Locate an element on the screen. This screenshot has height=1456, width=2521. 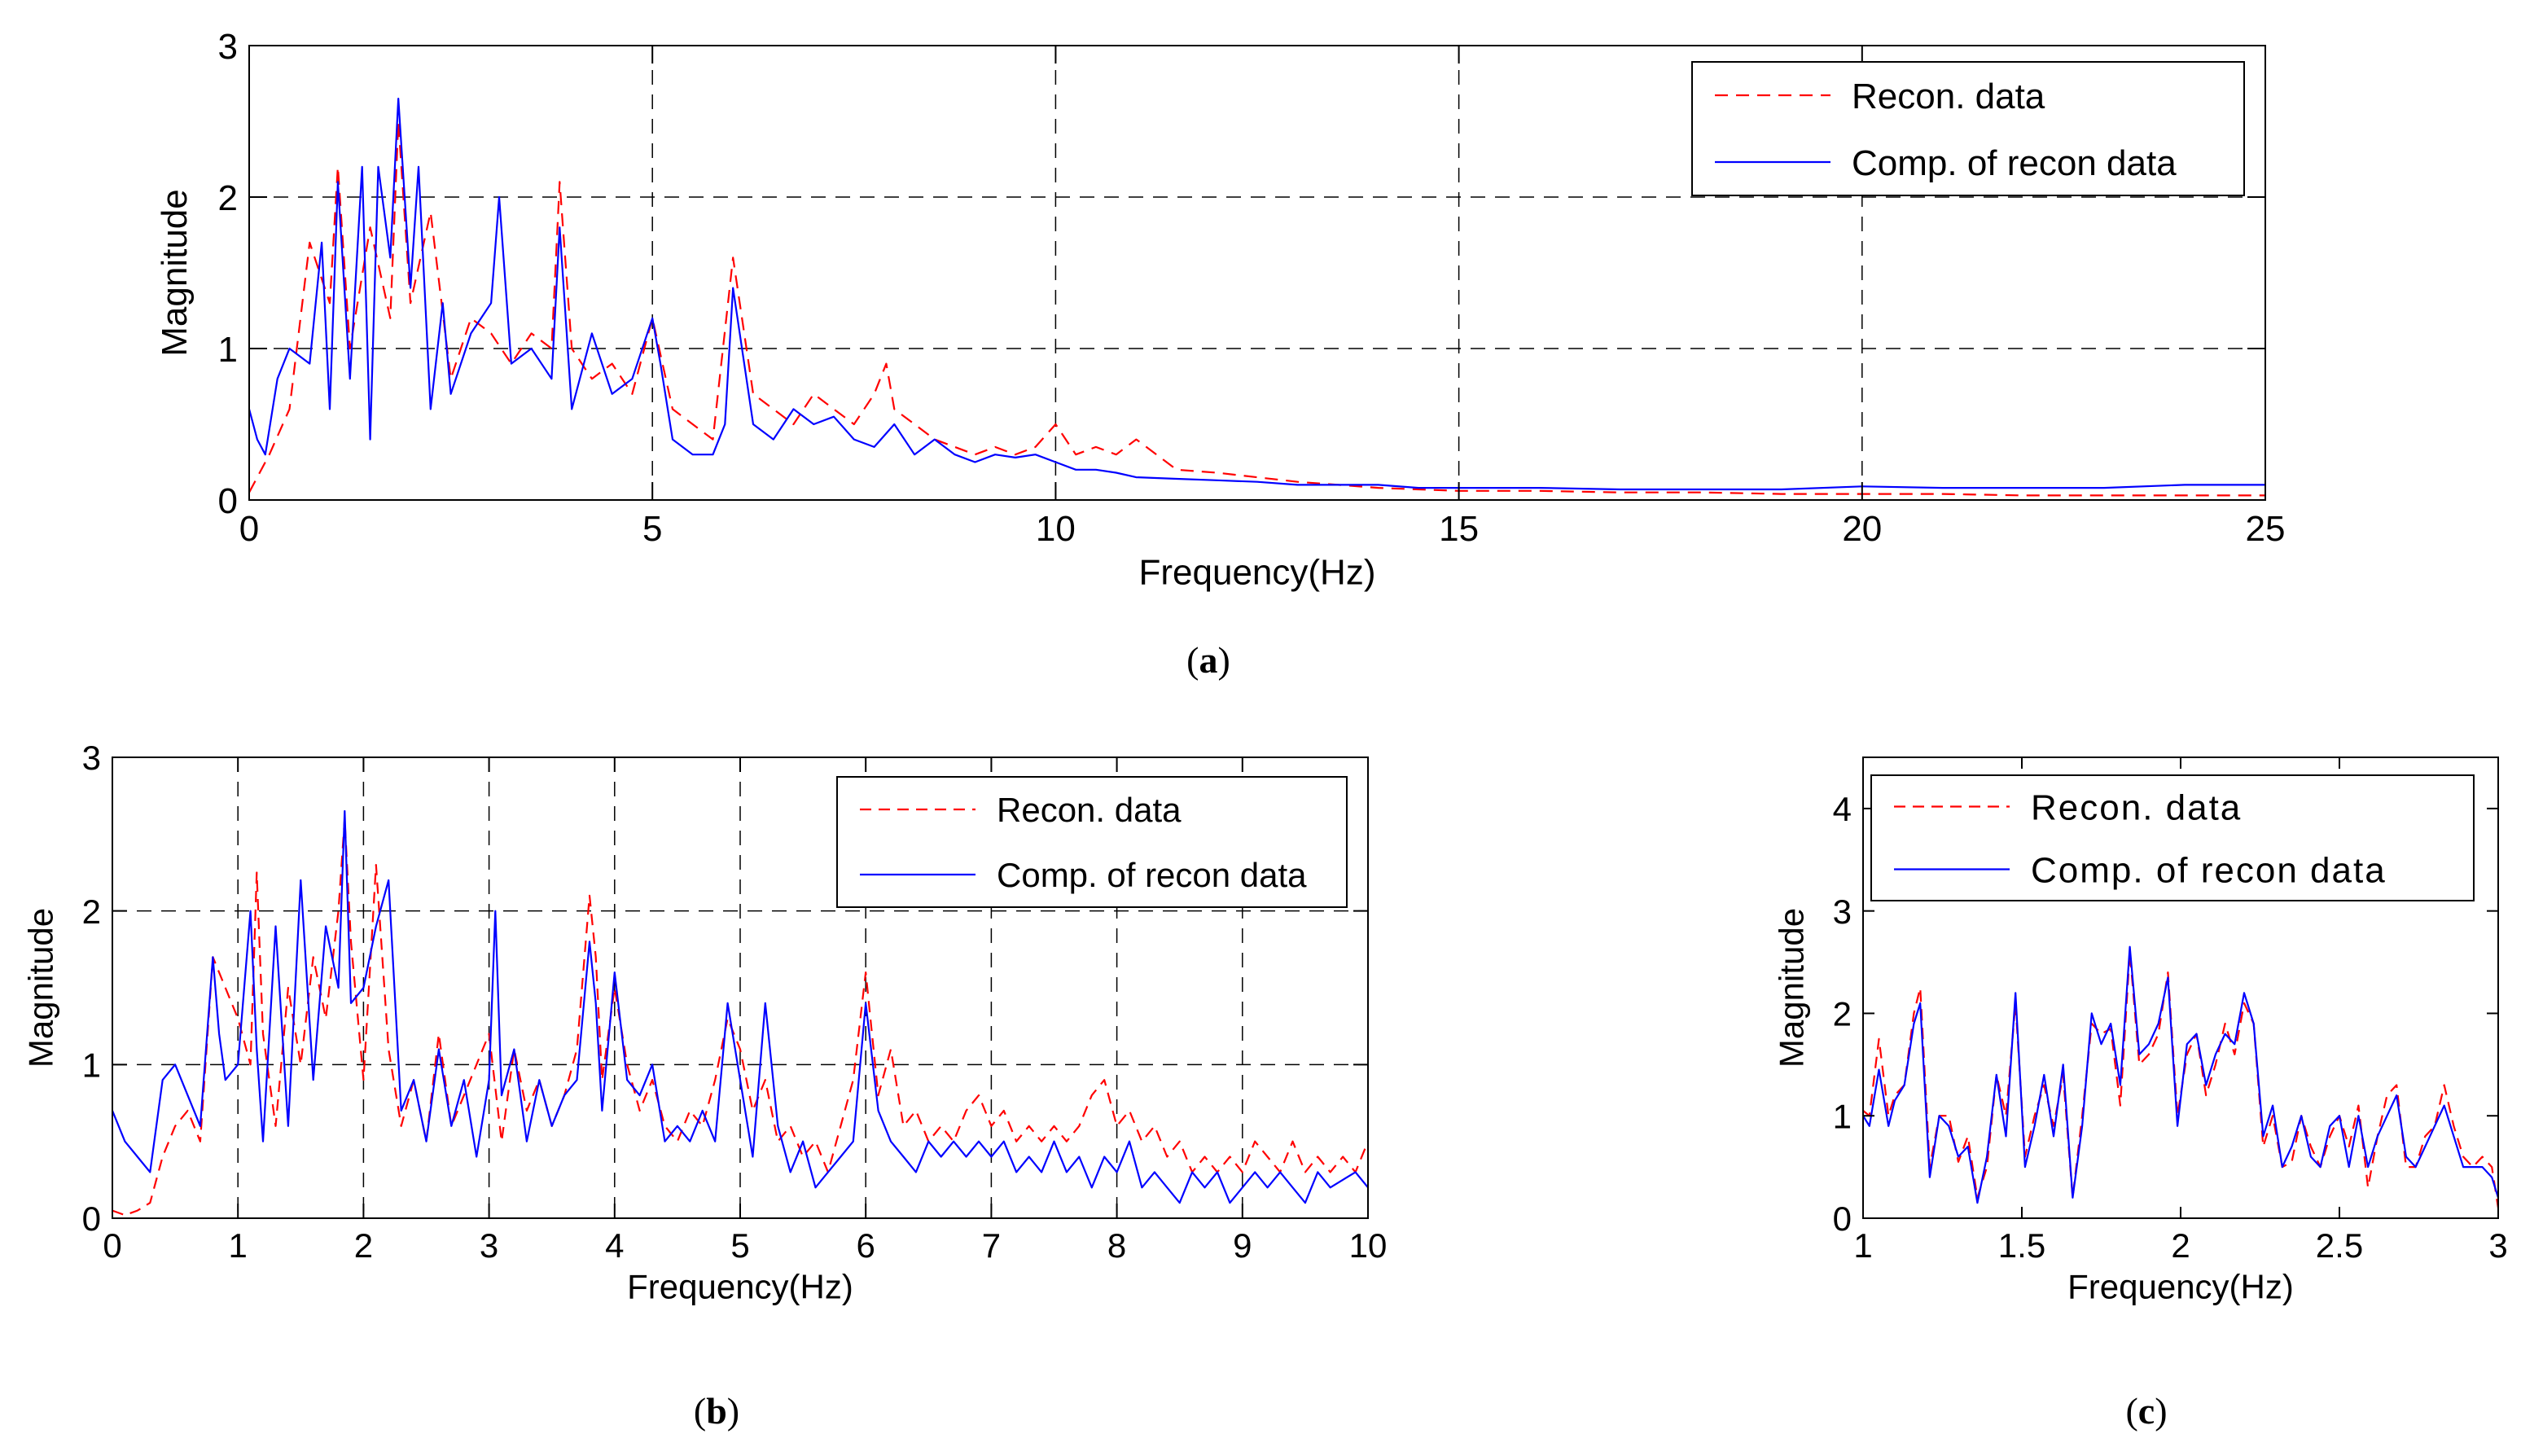
x-tick-label: 6 is located at coordinates (866, 1246).